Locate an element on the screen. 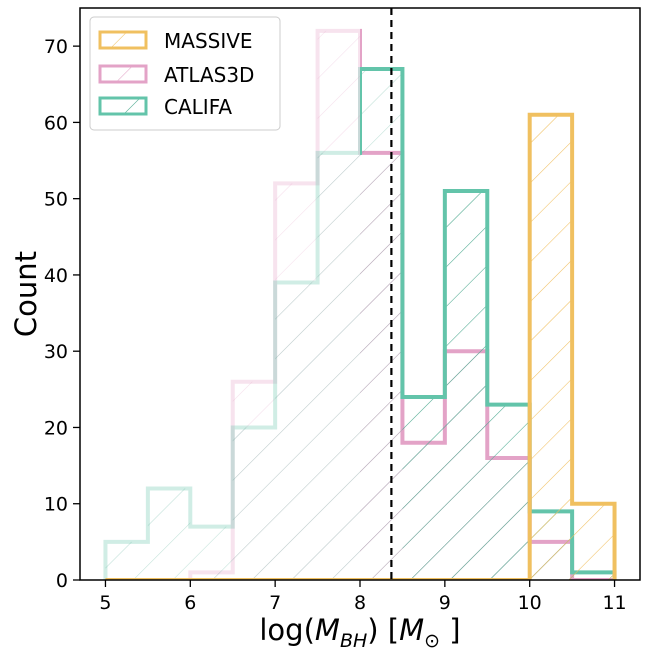 The height and width of the screenshot is (650, 663). x-axis-title: log(MBH) [M⊙ ] is located at coordinates (359, 631).